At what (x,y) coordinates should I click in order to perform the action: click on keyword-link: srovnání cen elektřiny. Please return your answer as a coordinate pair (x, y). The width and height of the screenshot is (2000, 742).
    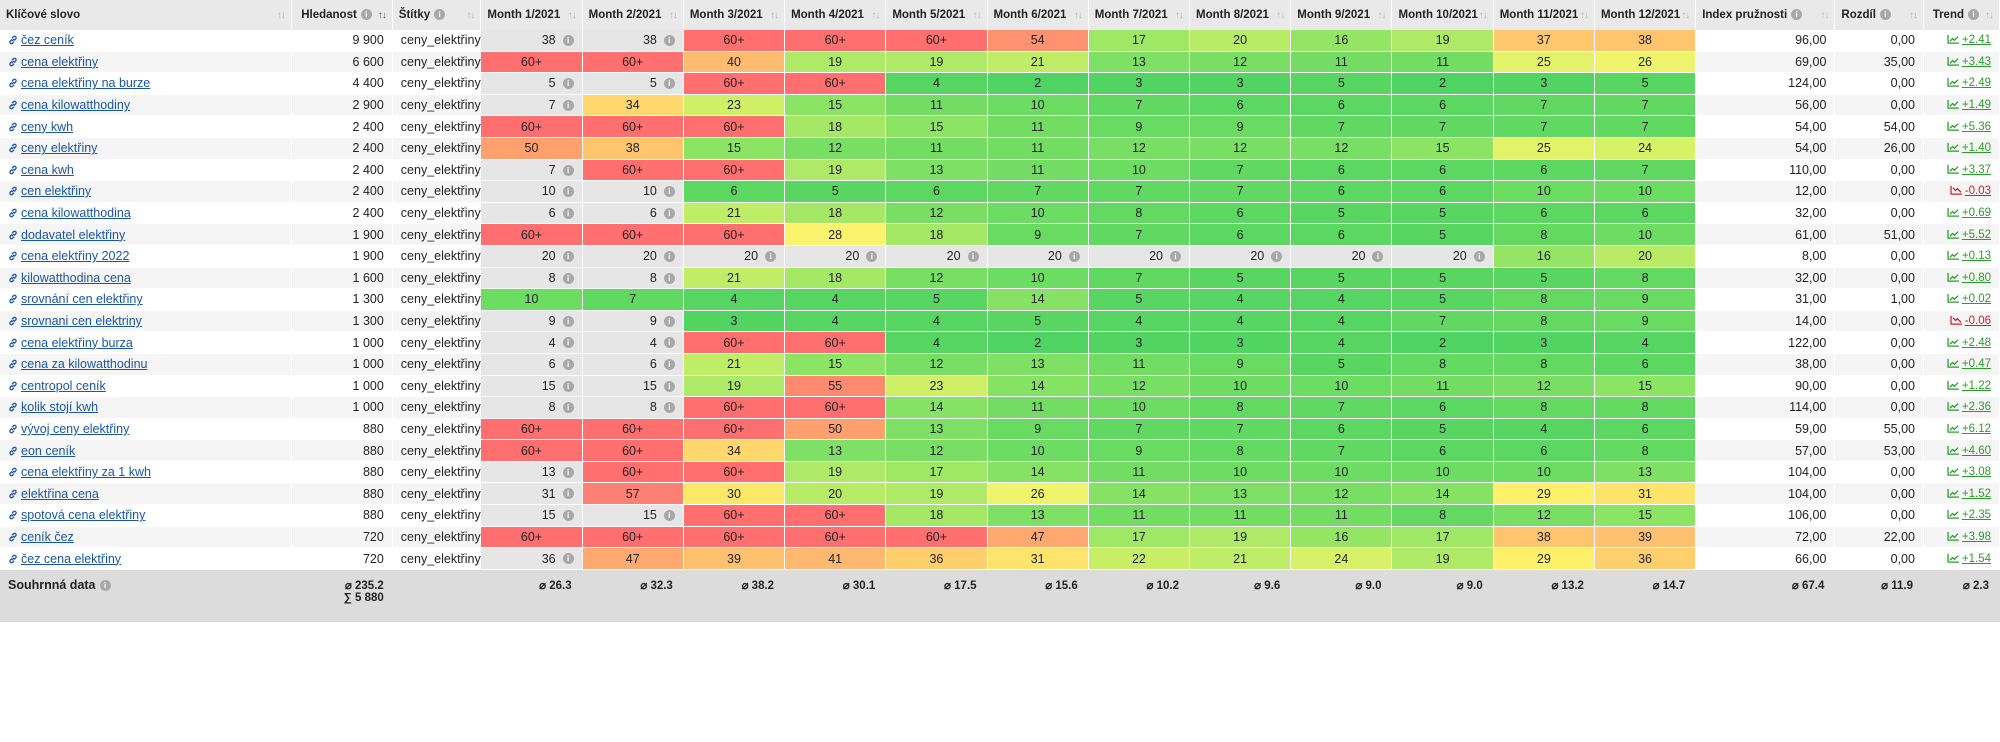
    Looking at the image, I should click on (75, 299).